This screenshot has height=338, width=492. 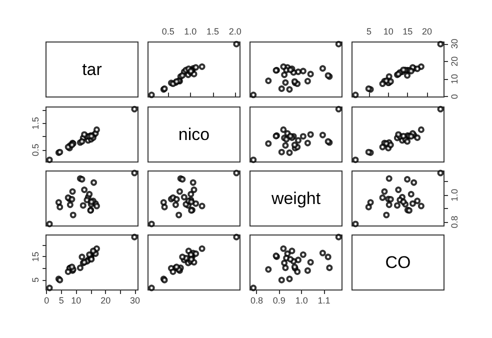 What do you see at coordinates (407, 31) in the screenshot?
I see `x-tick-label: 15` at bounding box center [407, 31].